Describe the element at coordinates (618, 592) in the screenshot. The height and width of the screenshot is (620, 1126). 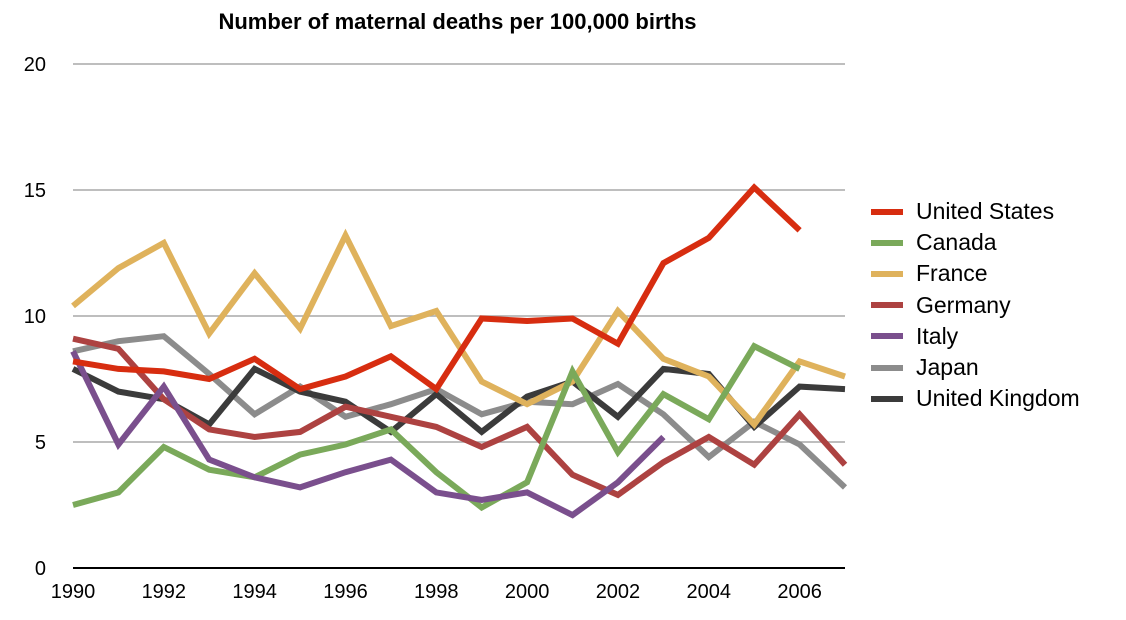
I see `x-tick-label: 2002` at that location.